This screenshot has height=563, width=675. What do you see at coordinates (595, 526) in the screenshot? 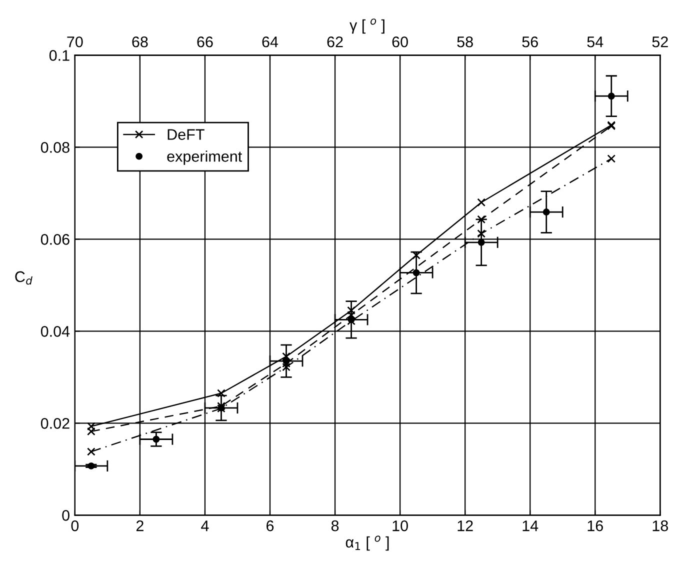
I see `x-tick-label: 16` at bounding box center [595, 526].